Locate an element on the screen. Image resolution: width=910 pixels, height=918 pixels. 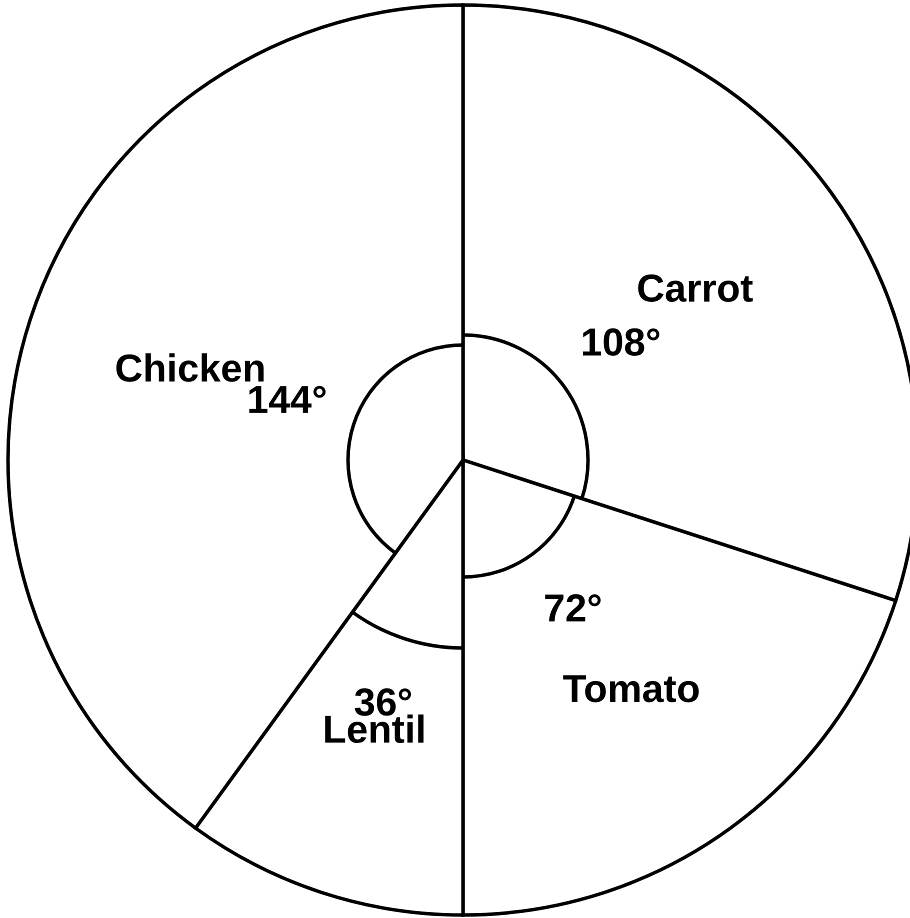
slice-label: Tomato is located at coordinates (631, 688).